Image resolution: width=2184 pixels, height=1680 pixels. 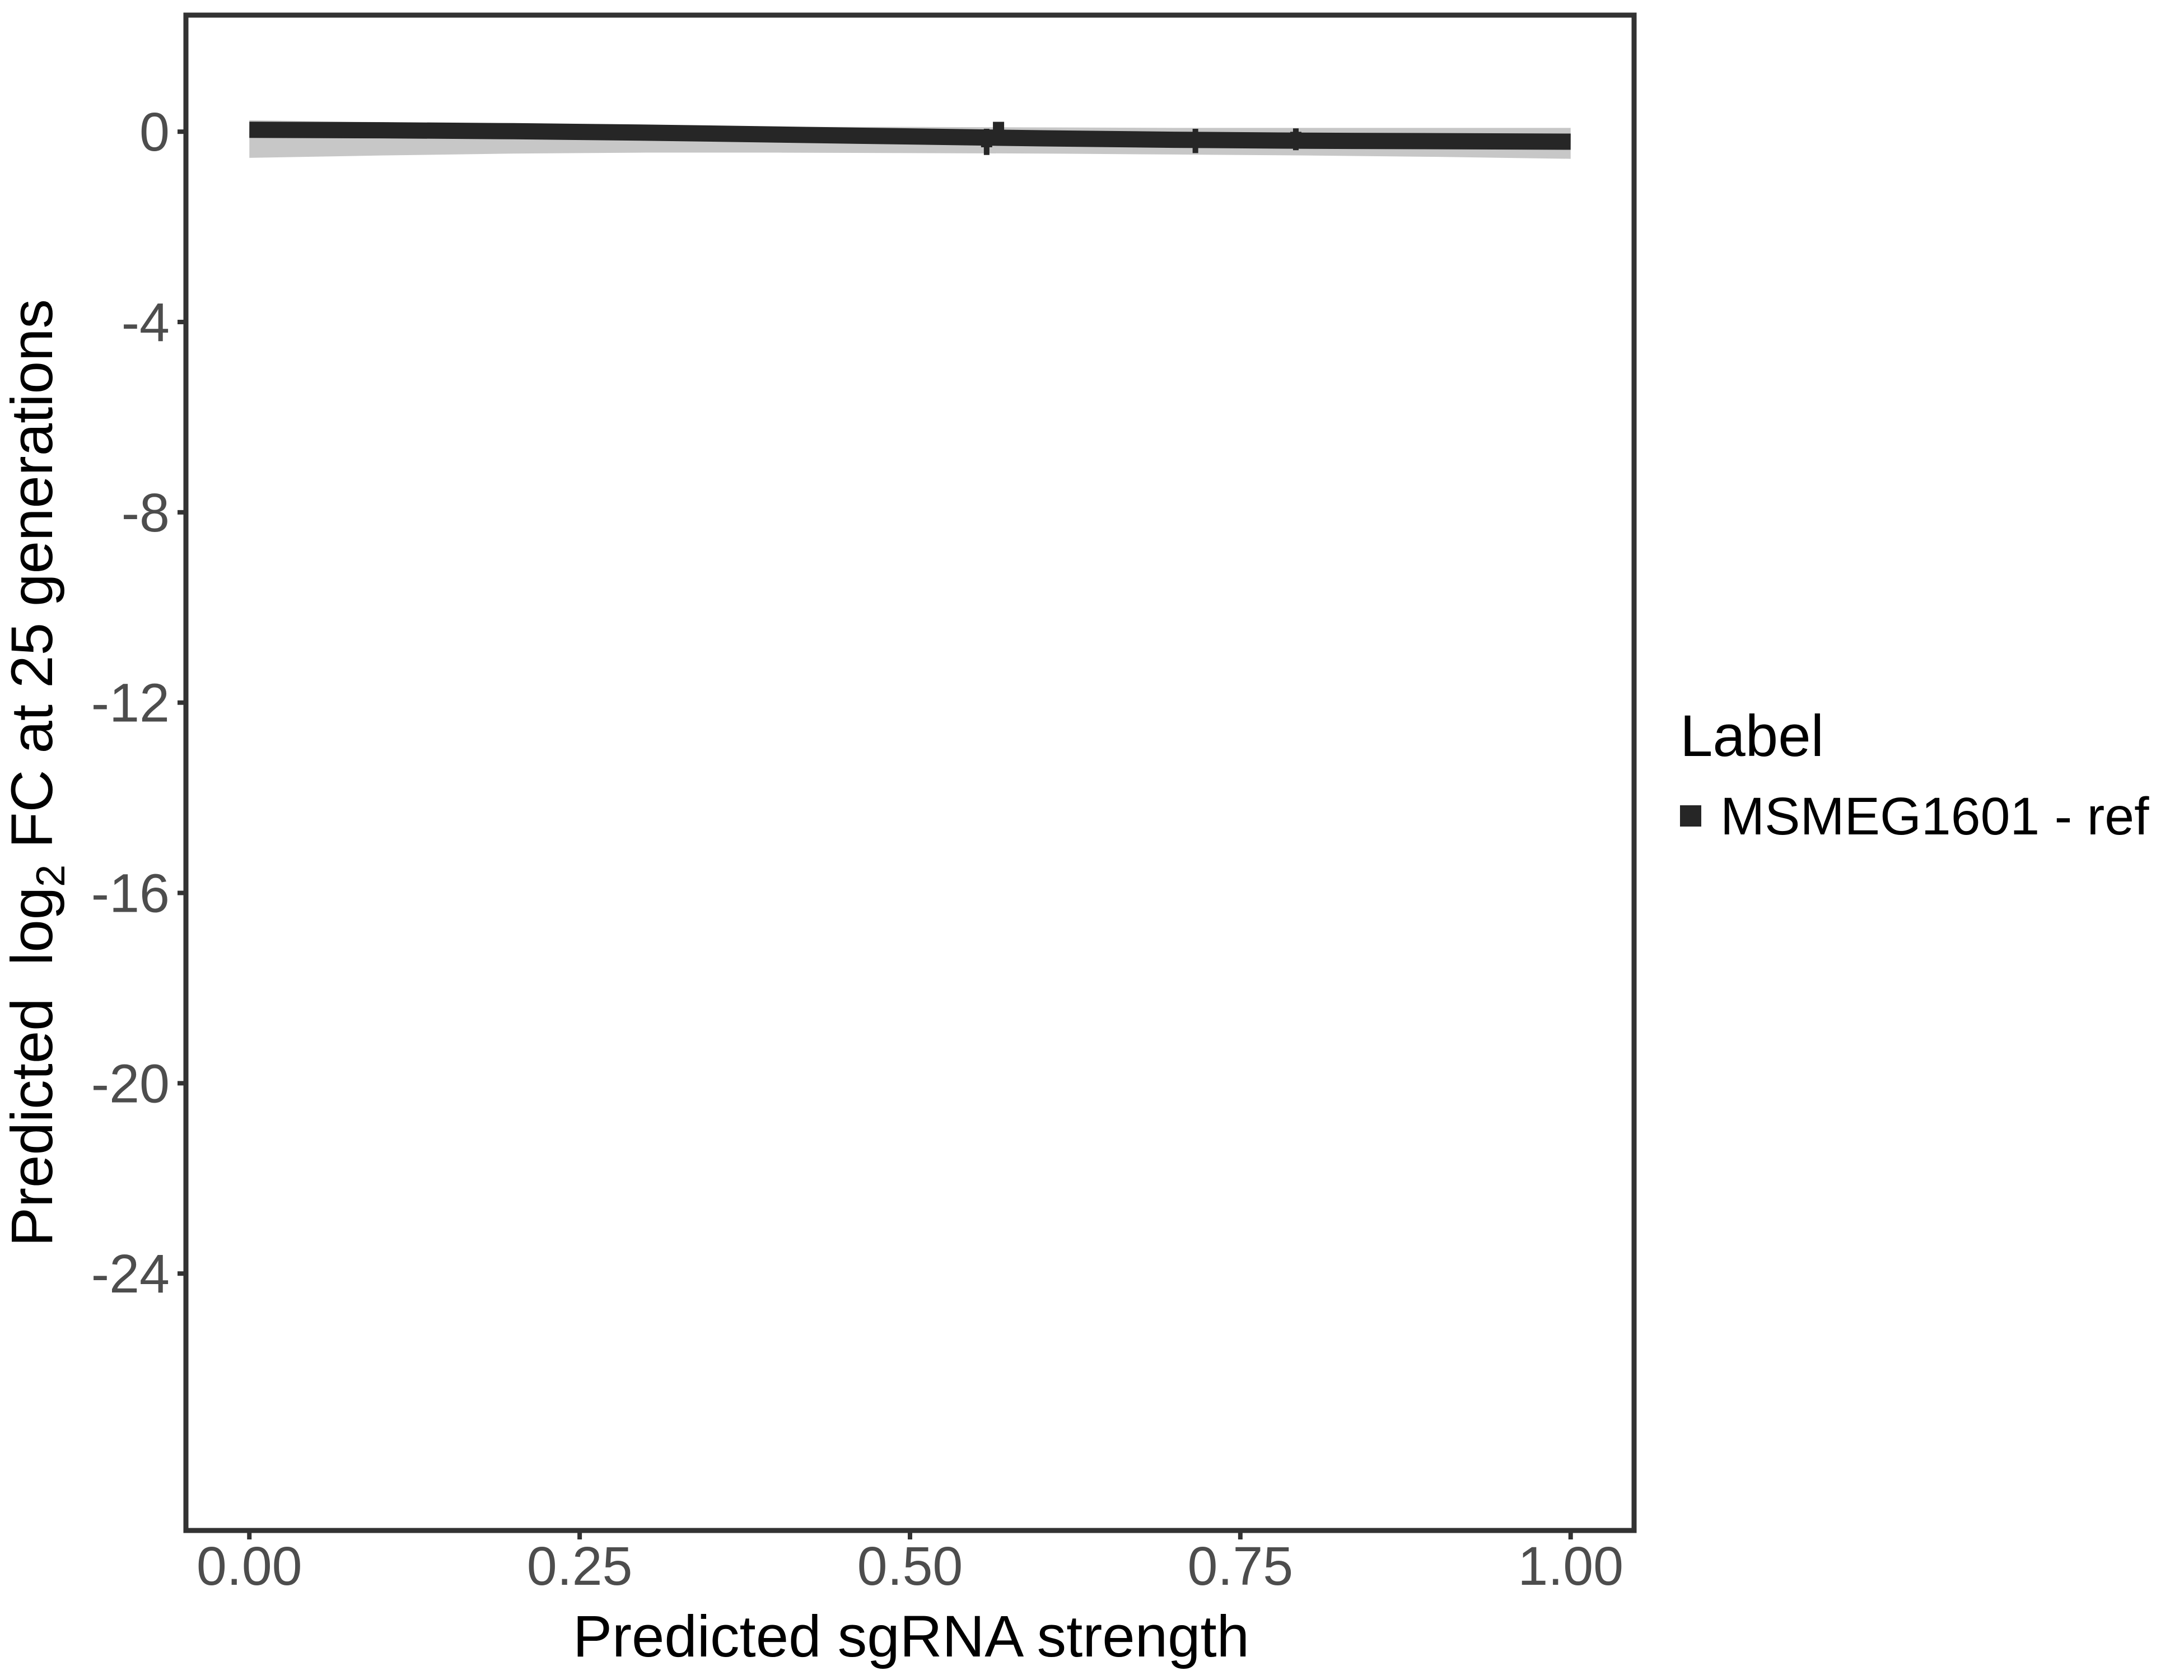 What do you see at coordinates (1141, 135) in the screenshot?
I see `data-points` at bounding box center [1141, 135].